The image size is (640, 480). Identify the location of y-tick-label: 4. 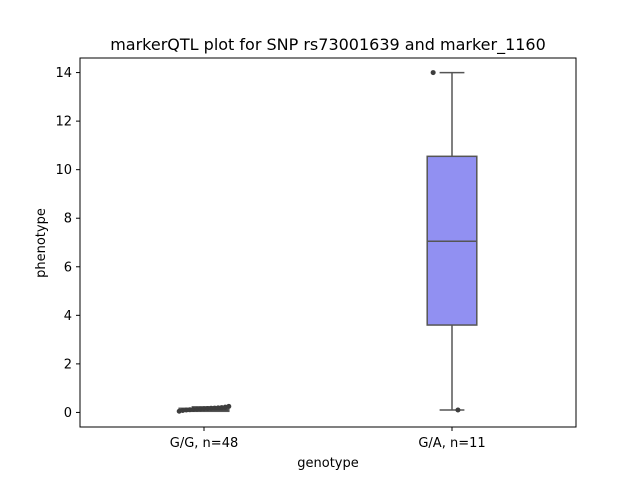
(68, 316).